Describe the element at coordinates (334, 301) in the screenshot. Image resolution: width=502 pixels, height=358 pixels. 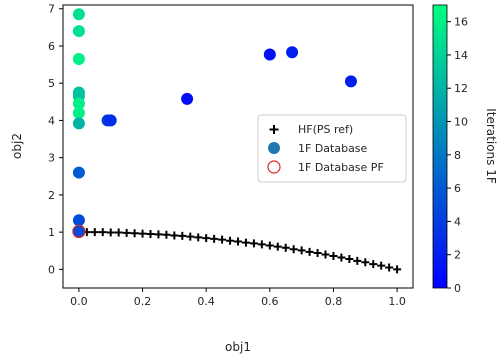
I see `x-tick-label: 0.8` at that location.